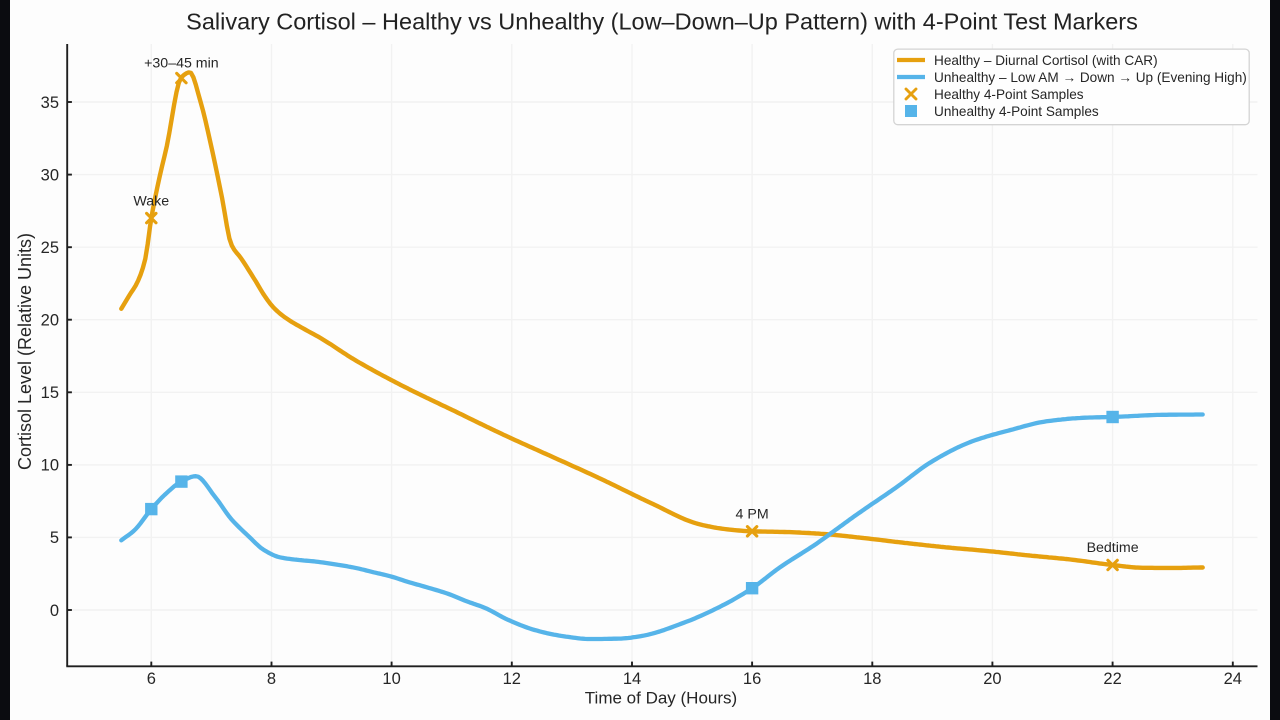 The height and width of the screenshot is (720, 1280). What do you see at coordinates (25, 351) in the screenshot?
I see `svg-text:Cortisol Level (Relative Units: Cortisol Level (Relative Units)` at bounding box center [25, 351].